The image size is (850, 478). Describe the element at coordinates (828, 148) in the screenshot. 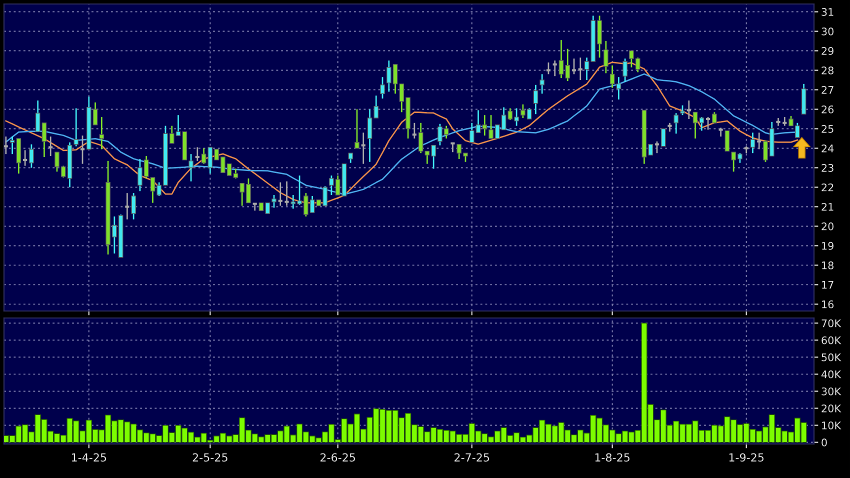

I see `y-tick-label: 24` at that location.